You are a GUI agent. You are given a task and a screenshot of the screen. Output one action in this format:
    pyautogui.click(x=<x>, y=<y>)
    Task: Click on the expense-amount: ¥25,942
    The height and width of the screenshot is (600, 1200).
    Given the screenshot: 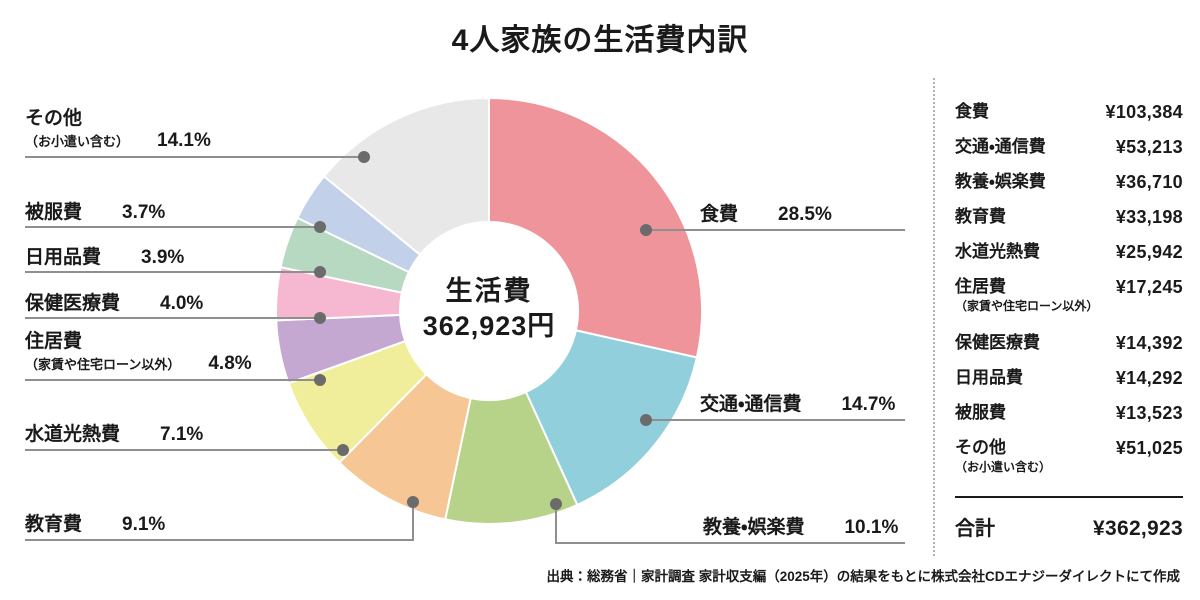 What is the action you would take?
    pyautogui.click(x=1149, y=252)
    